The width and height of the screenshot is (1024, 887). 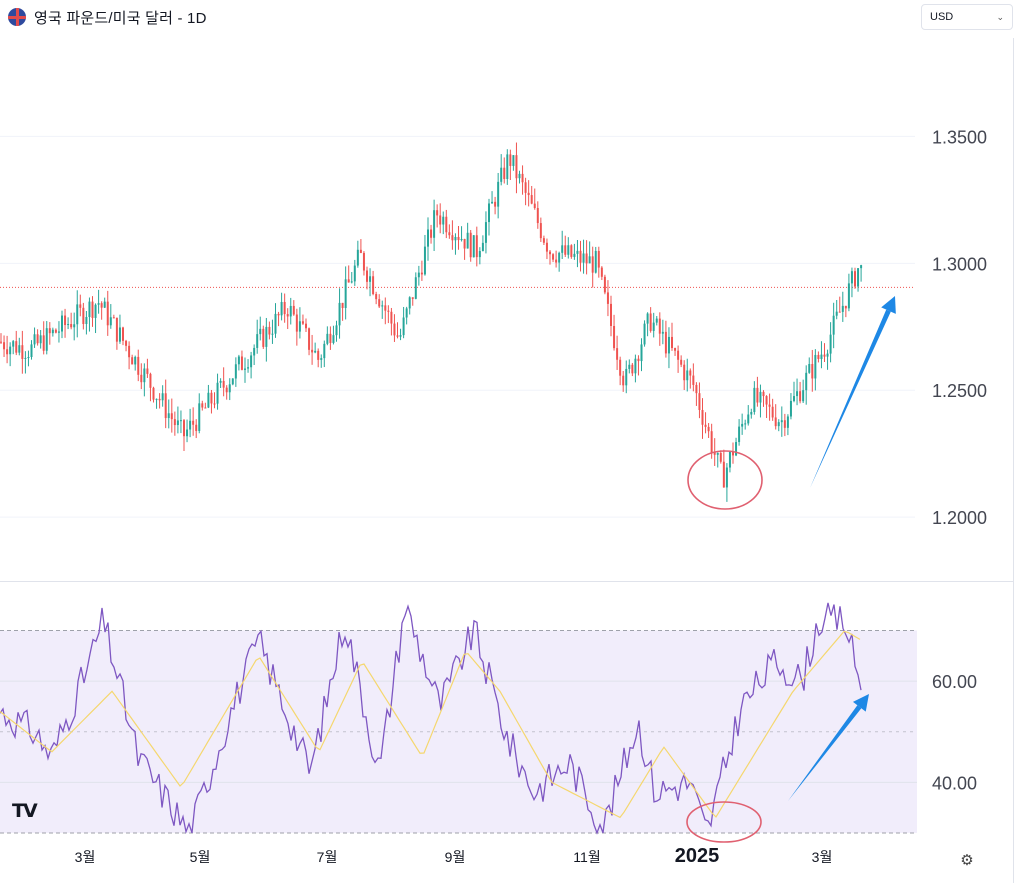 I want to click on rsi-low-highlight-circle, so click(x=724, y=822).